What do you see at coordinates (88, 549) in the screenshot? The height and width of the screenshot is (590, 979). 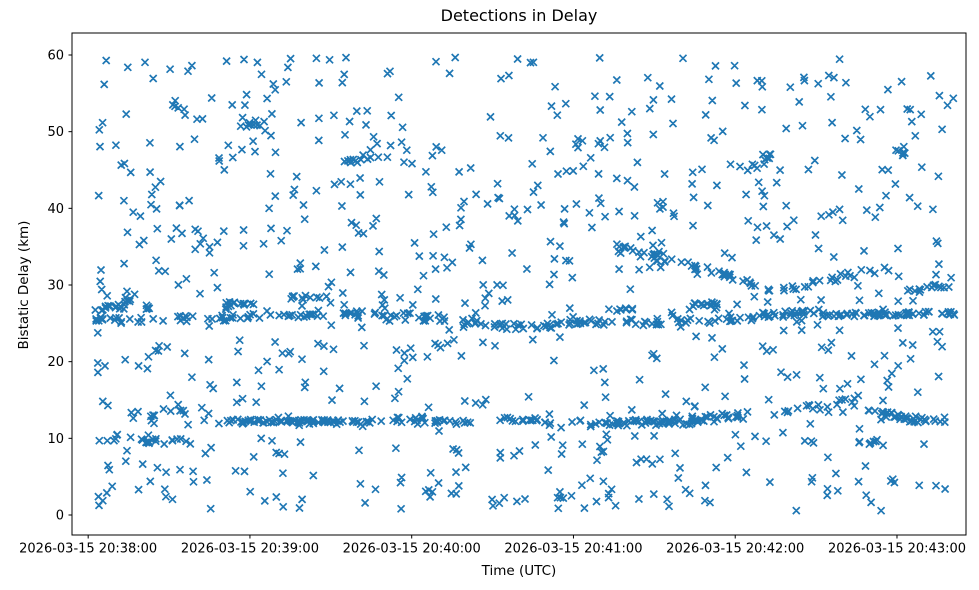 I see `x-tick-label: 2026-03-15 20:38:00` at bounding box center [88, 549].